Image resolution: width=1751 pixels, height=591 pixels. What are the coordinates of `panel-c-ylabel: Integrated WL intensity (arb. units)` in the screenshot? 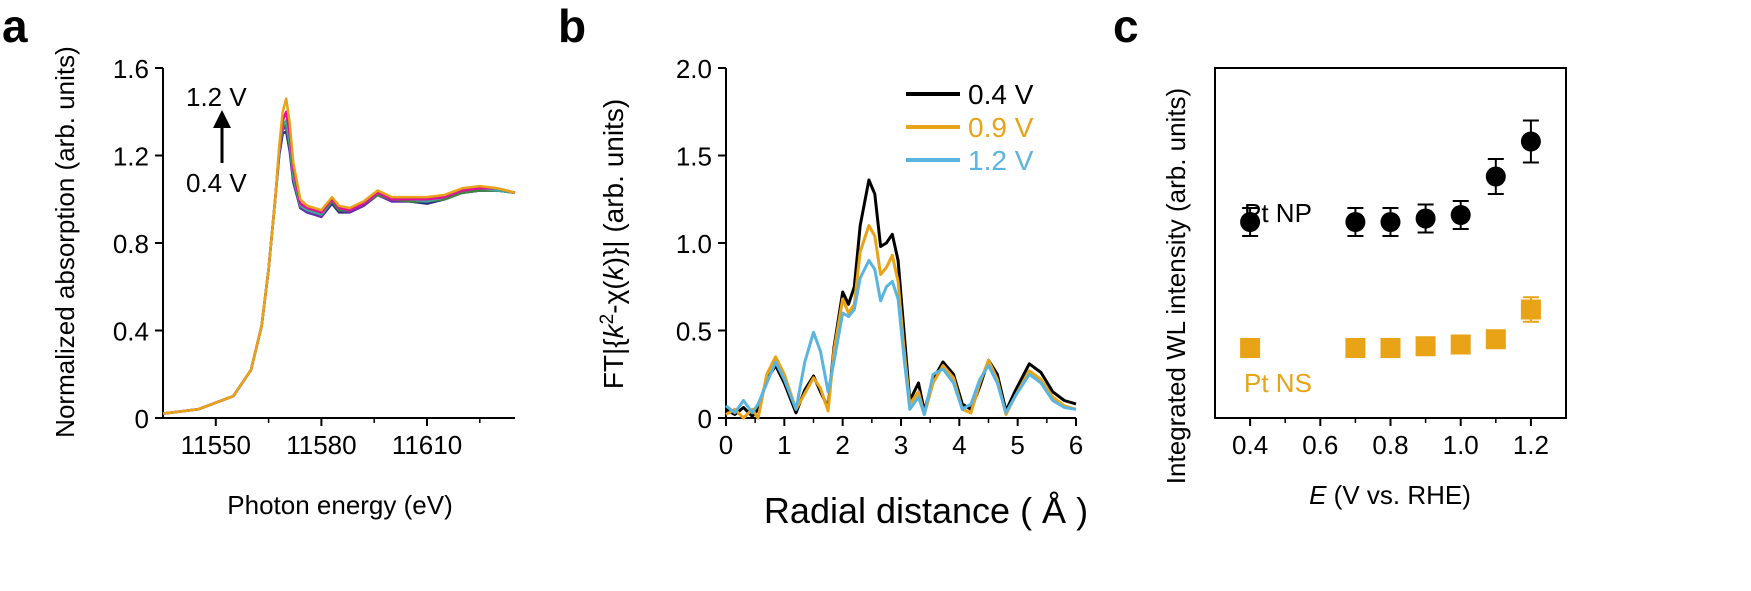 It's located at (1176, 286).